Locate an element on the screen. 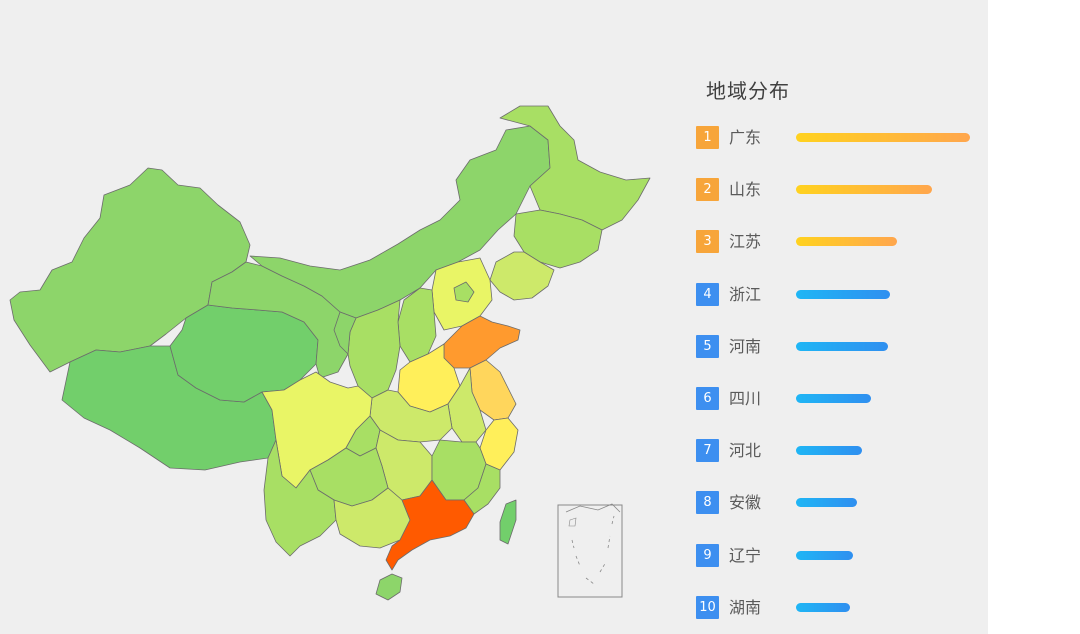 The height and width of the screenshot is (634, 1080). rank-badge: 6 is located at coordinates (707, 398).